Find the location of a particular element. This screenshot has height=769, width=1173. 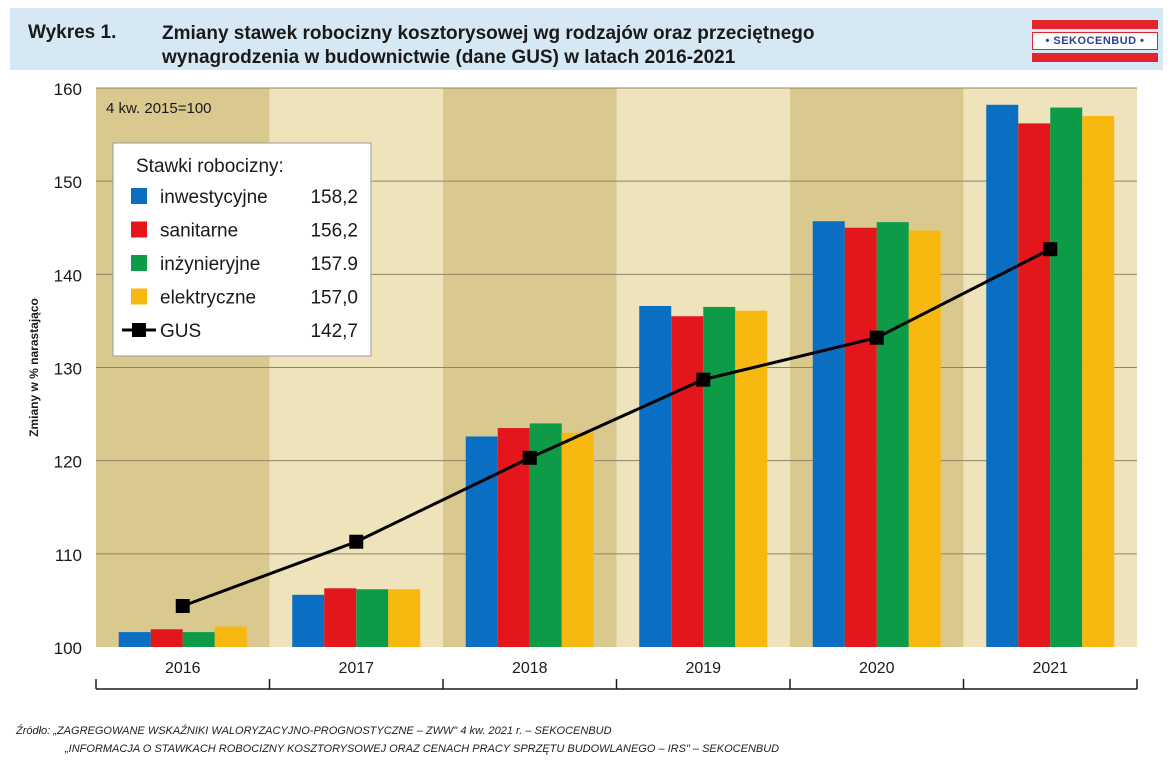

legend-marker-GUS is located at coordinates (139, 330).